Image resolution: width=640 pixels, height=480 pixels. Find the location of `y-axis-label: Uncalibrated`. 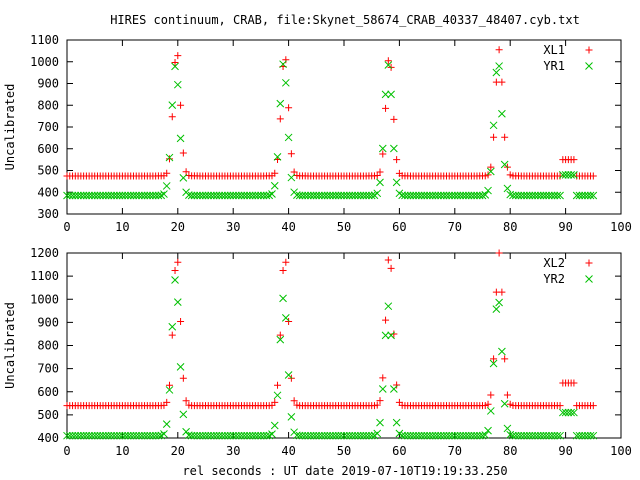

y-axis-label: Uncalibrated is located at coordinates (10, 345).